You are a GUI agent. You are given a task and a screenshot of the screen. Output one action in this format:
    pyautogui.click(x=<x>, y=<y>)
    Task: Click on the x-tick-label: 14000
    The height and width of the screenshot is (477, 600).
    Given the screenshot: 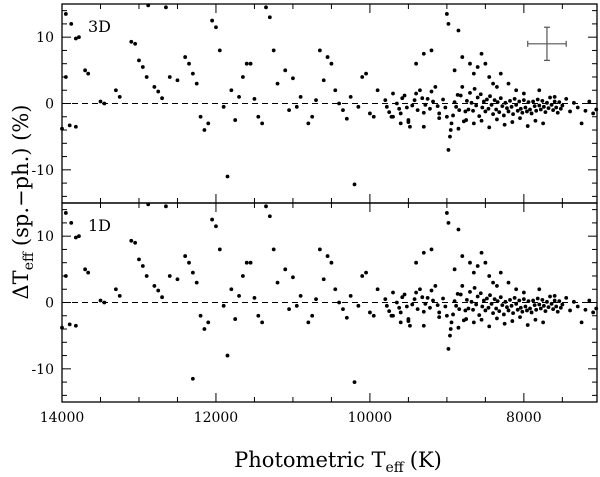 What is the action you would take?
    pyautogui.click(x=62, y=418)
    